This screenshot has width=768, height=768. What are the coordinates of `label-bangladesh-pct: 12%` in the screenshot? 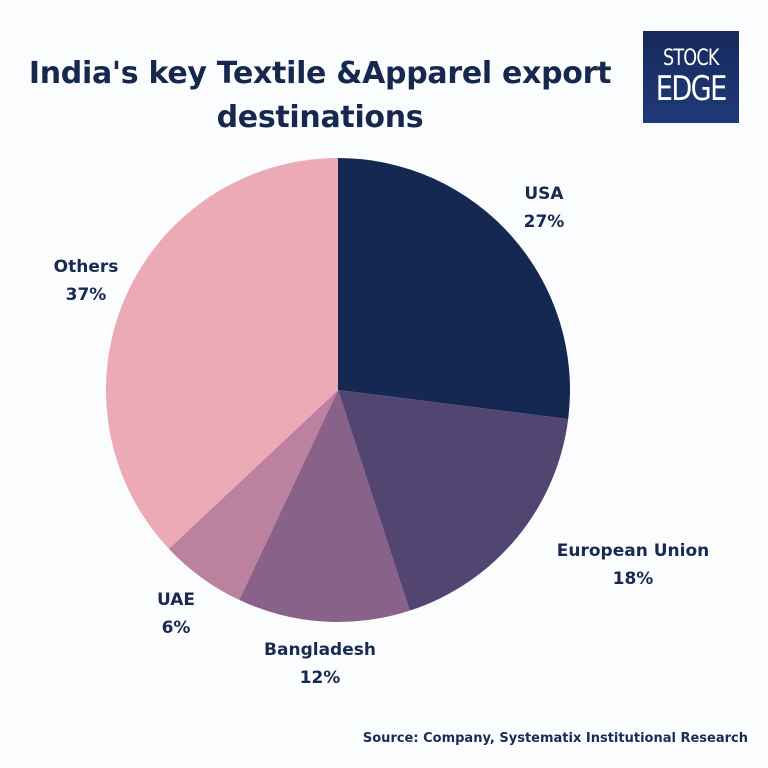 It's located at (320, 678).